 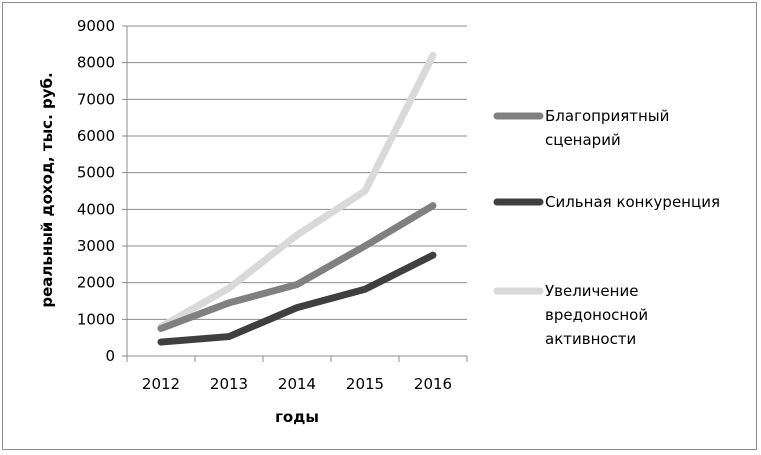 What do you see at coordinates (583, 140) in the screenshot?
I see `legend-label: сценарий` at bounding box center [583, 140].